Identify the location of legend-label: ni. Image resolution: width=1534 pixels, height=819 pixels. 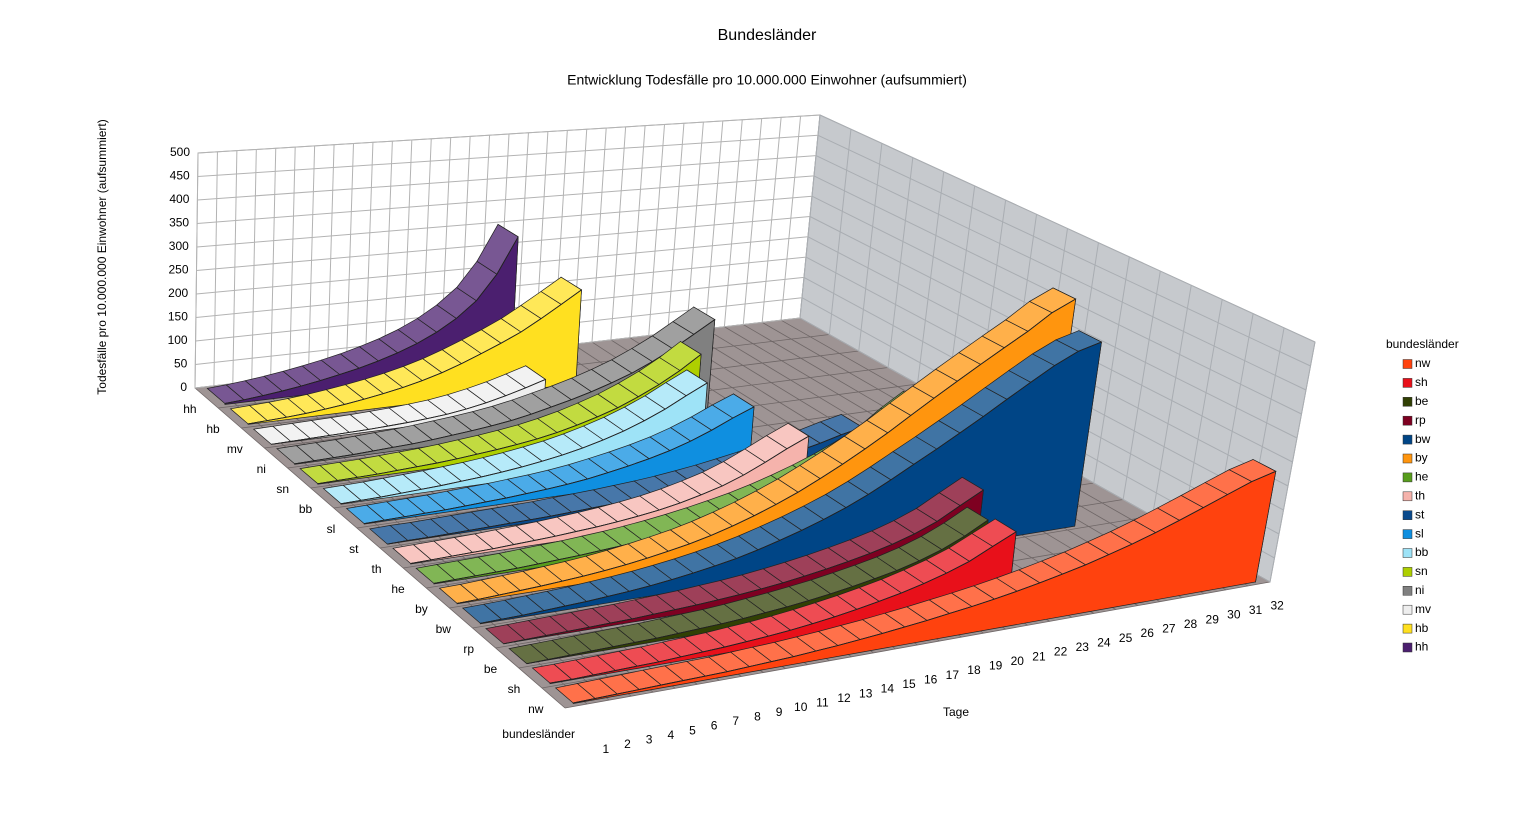
(1419, 590).